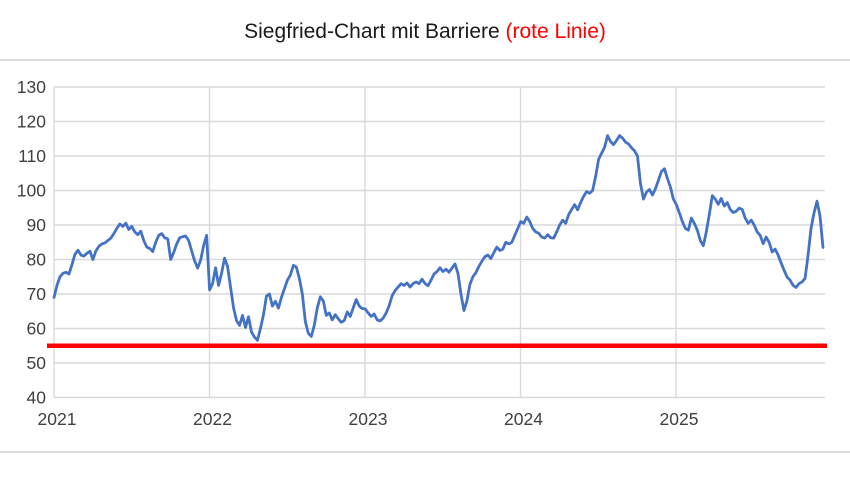 This screenshot has width=850, height=480. Describe the element at coordinates (37, 398) in the screenshot. I see `y-axis-label: 40` at that location.